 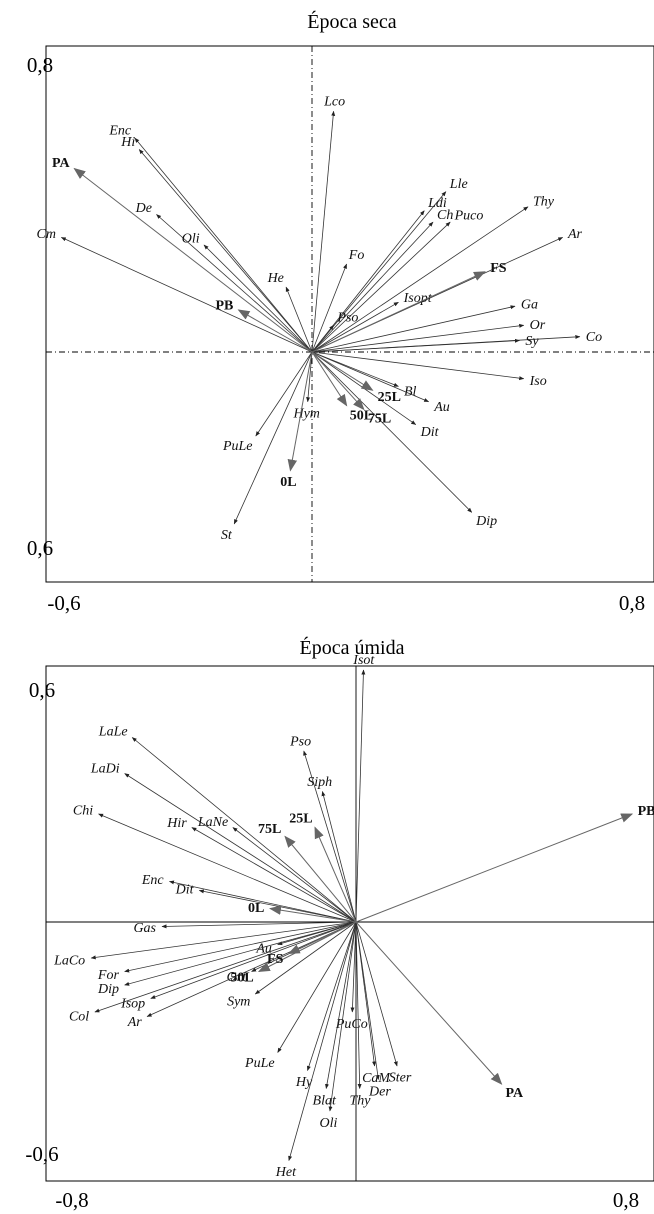 What do you see at coordinates (299, 319) in the screenshot?
I see `species-vector-he` at bounding box center [299, 319].